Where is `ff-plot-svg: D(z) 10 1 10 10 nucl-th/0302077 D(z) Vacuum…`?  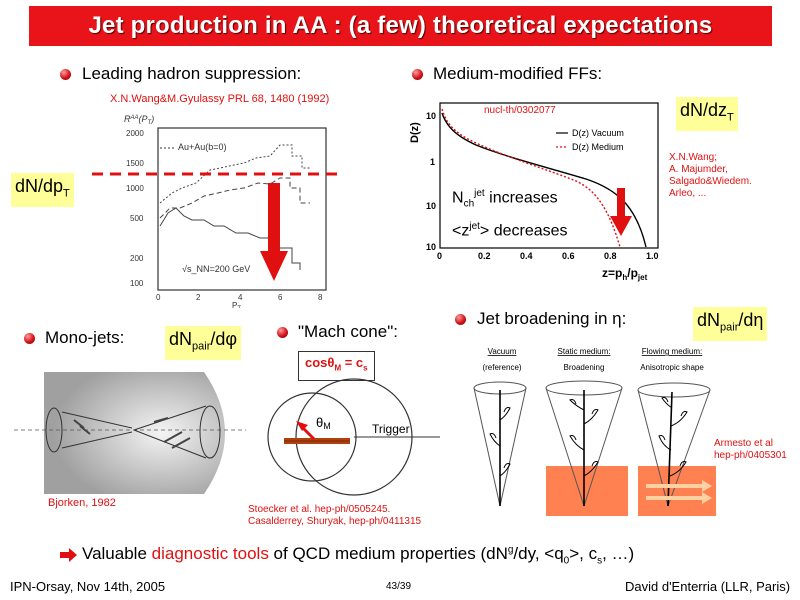
ff-plot-svg: D(z) 10 1 10 10 nucl-th/0302077 D(z) Vacuum… is located at coordinates (534, 192).